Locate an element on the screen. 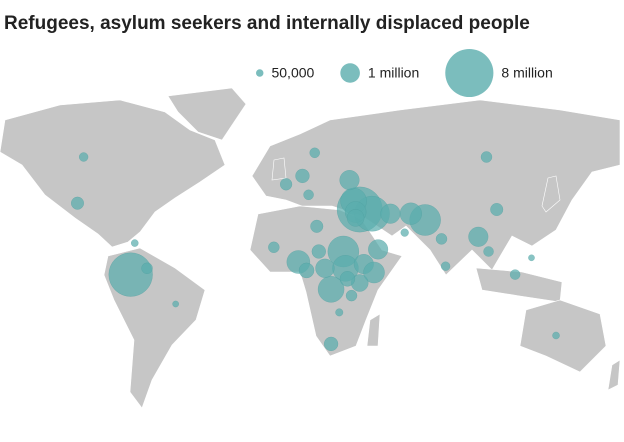  australia is located at coordinates (563, 336).